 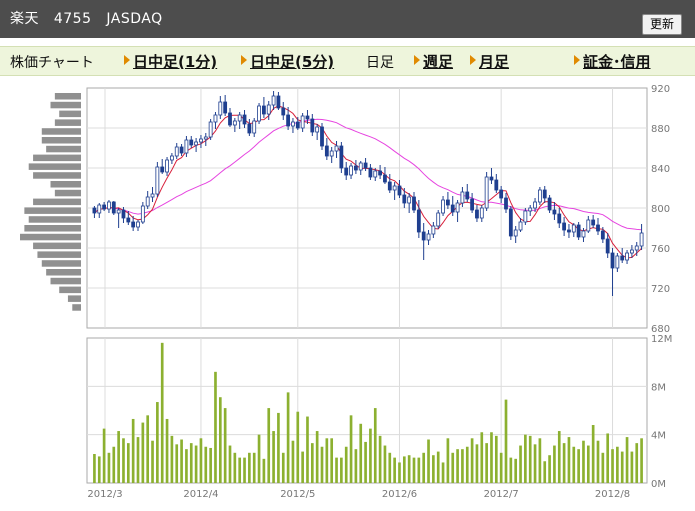 What do you see at coordinates (438, 62) in the screenshot?
I see `nav-link-weekly: 週足` at bounding box center [438, 62].